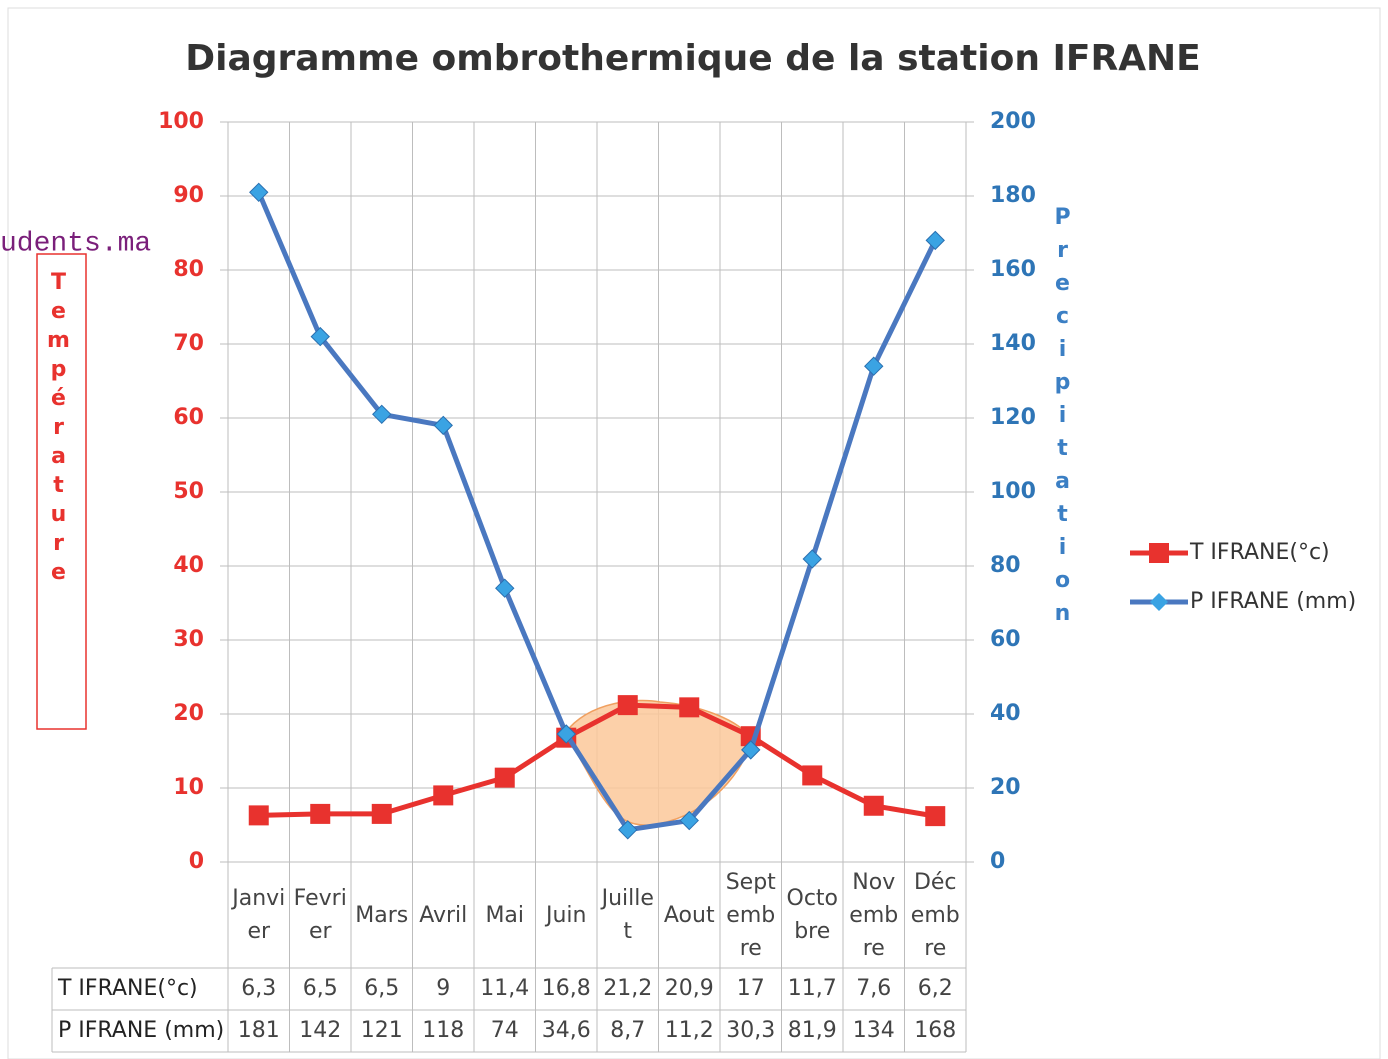  Describe the element at coordinates (689, 915) in the screenshot. I see `x-tick-label: Aout` at that location.